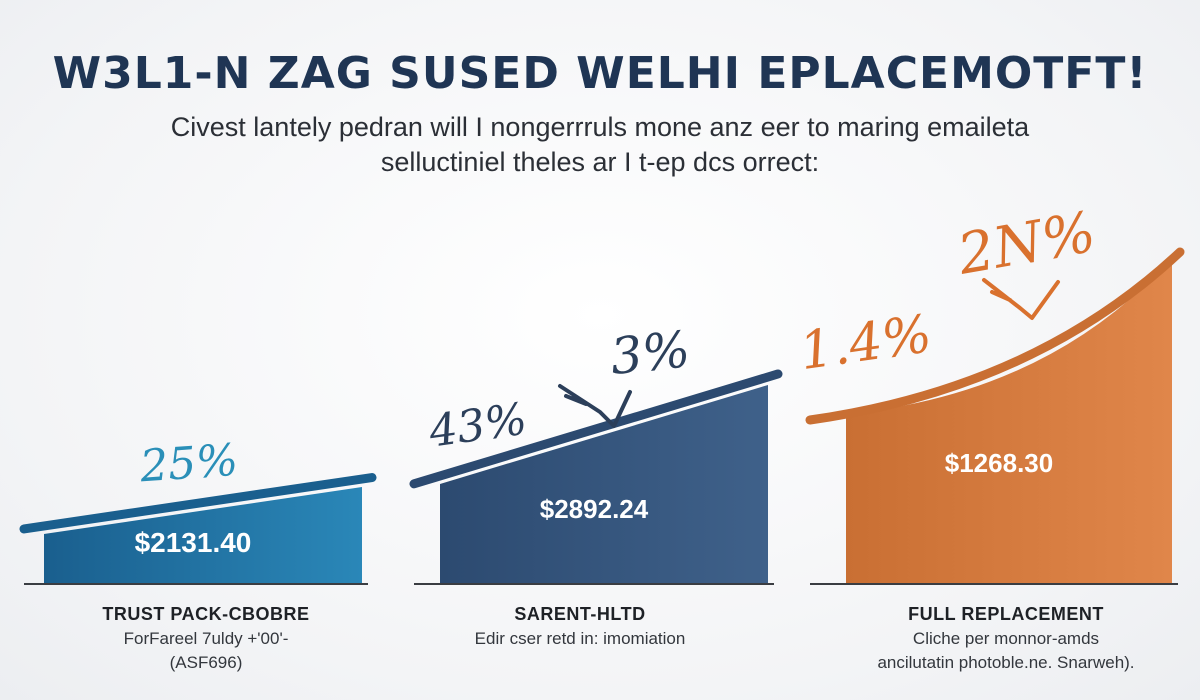 This screenshot has width=1200, height=700. I want to click on category-3-title: FULL REPLACEMENT, so click(1006, 614).